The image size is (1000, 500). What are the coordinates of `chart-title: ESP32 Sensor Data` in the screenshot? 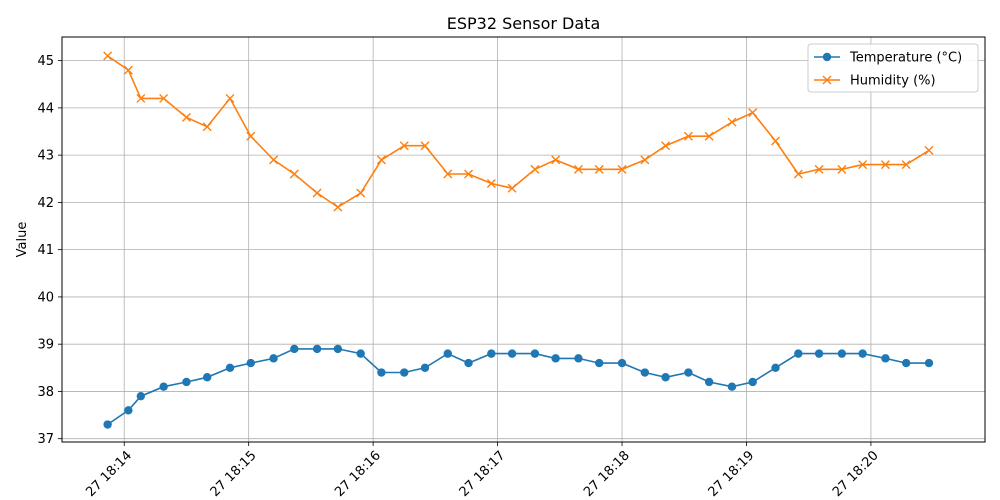 It's located at (524, 23).